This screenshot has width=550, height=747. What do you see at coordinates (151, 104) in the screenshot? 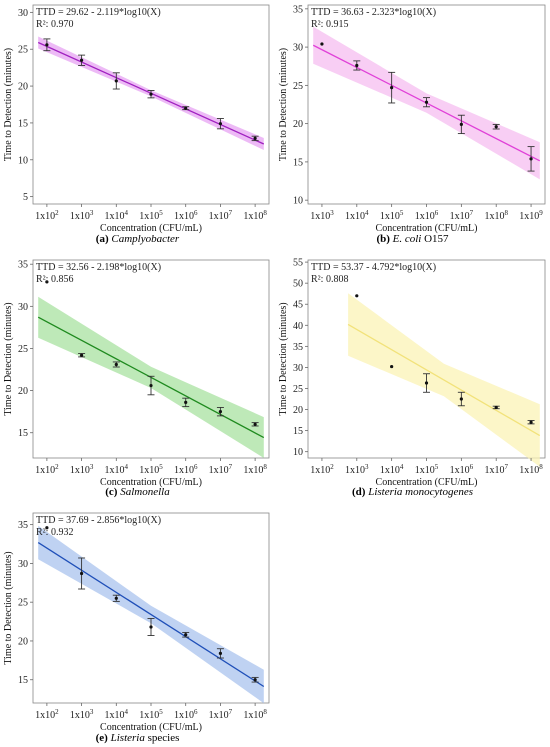
I see `plot-frame` at bounding box center [151, 104].